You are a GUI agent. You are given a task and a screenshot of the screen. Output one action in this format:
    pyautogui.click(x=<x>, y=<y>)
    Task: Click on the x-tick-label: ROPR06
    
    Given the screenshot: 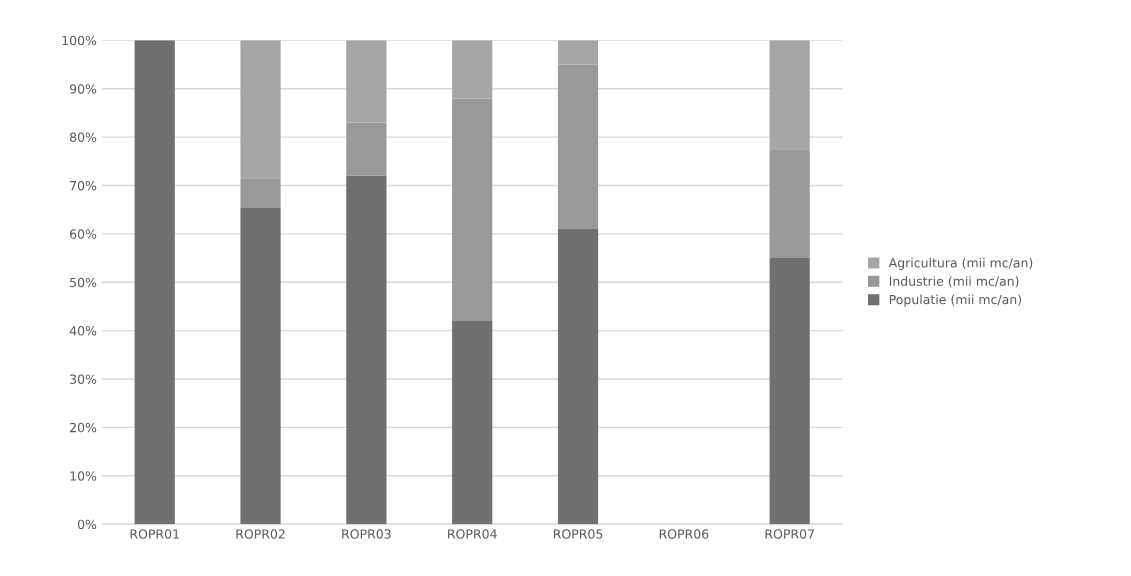 What is the action you would take?
    pyautogui.click(x=684, y=534)
    